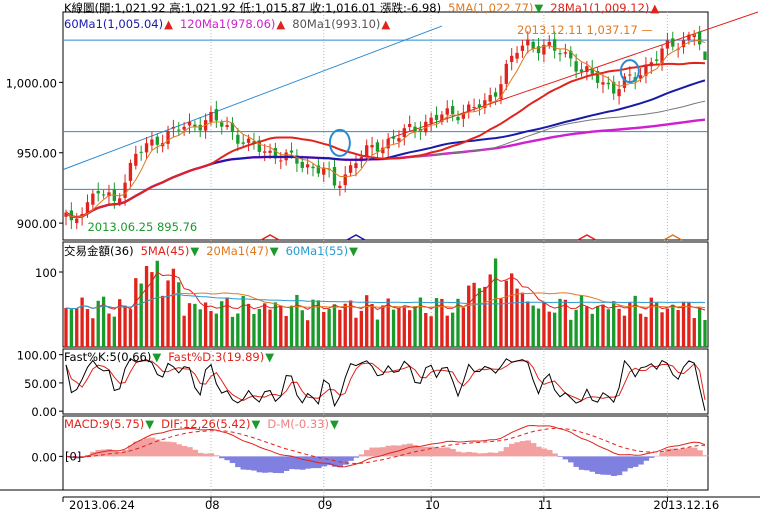 Image resolution: width=762 pixels, height=512 pixels. What do you see at coordinates (37, 356) in the screenshot?
I see `kd-y-tick-label: 100.00` at bounding box center [37, 356].